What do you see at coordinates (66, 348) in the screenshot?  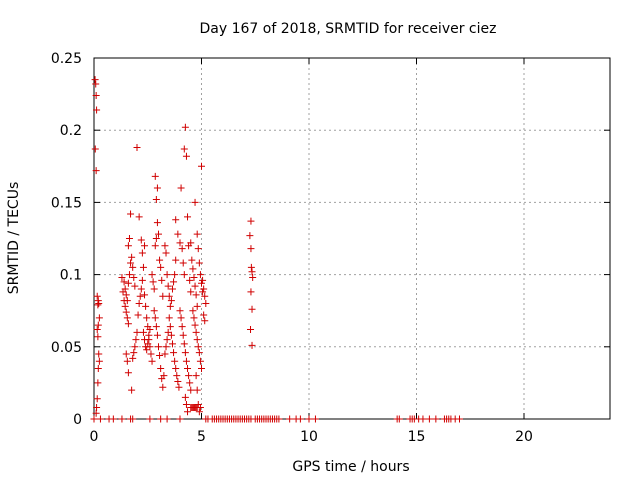 I see `y-tick-label: 0.05` at bounding box center [66, 348].